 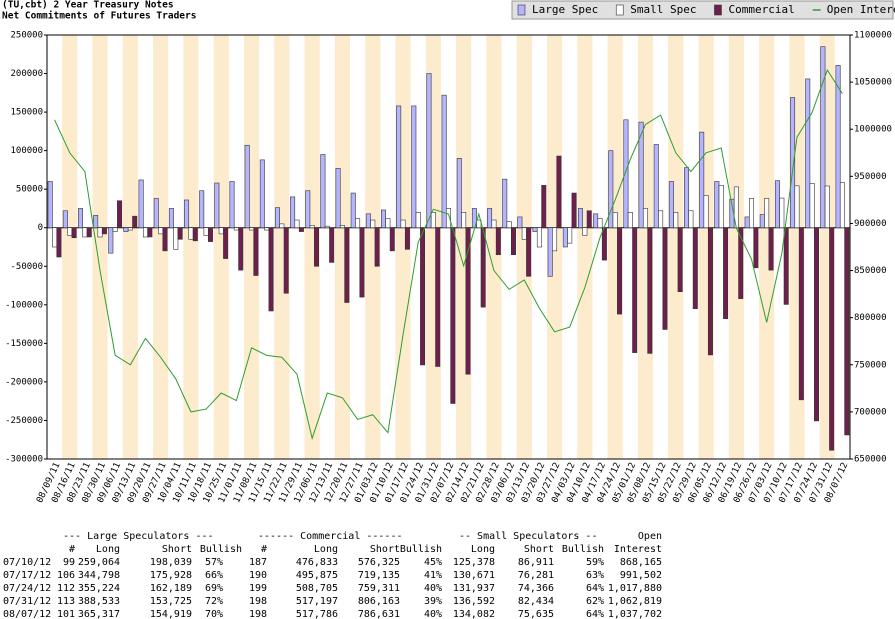 I want to click on table-cell: 476,833, so click(x=317, y=562).